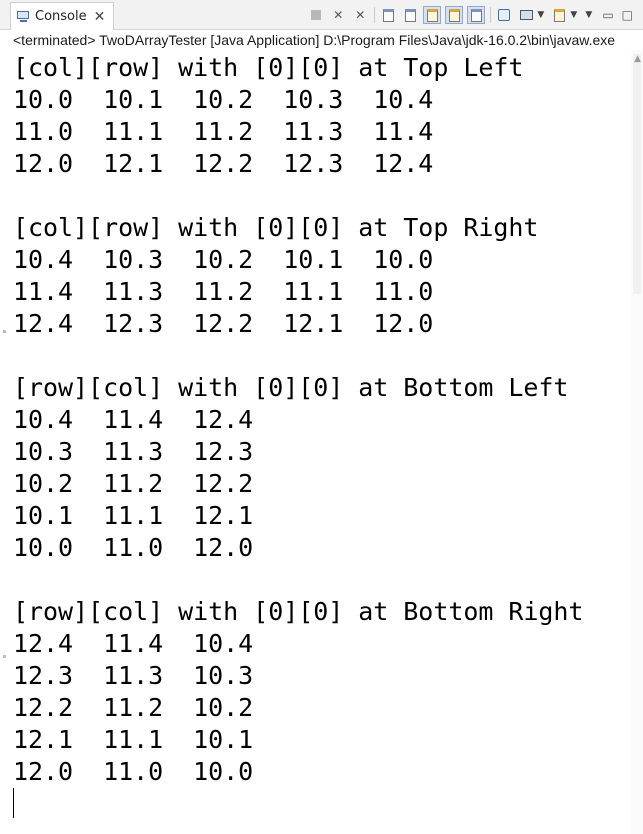 This screenshot has height=834, width=643. Describe the element at coordinates (276, 227) in the screenshot. I see `console-heading-line: [col][row] with [0][0] at Top Right` at that location.